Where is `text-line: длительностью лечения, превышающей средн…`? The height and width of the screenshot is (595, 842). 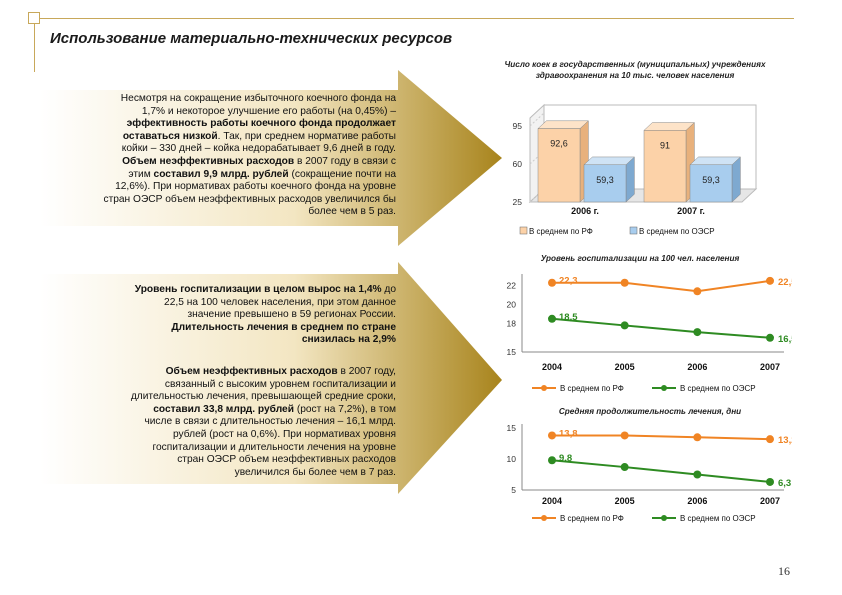
text-line: длительностью лечения, превышающей средн… is located at coordinates (213, 397).